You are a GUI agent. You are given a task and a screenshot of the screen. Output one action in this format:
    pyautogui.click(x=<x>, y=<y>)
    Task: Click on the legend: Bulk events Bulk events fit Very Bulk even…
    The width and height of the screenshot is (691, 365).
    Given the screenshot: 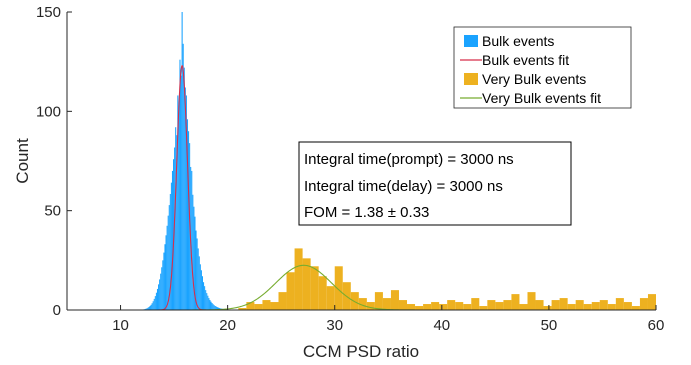 What is the action you would take?
    pyautogui.click(x=542, y=67)
    